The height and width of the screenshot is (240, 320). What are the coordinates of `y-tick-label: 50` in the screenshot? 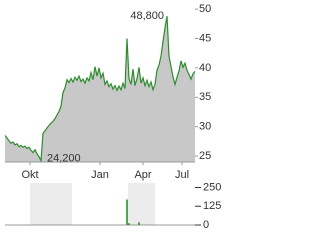 It's located at (205, 9).